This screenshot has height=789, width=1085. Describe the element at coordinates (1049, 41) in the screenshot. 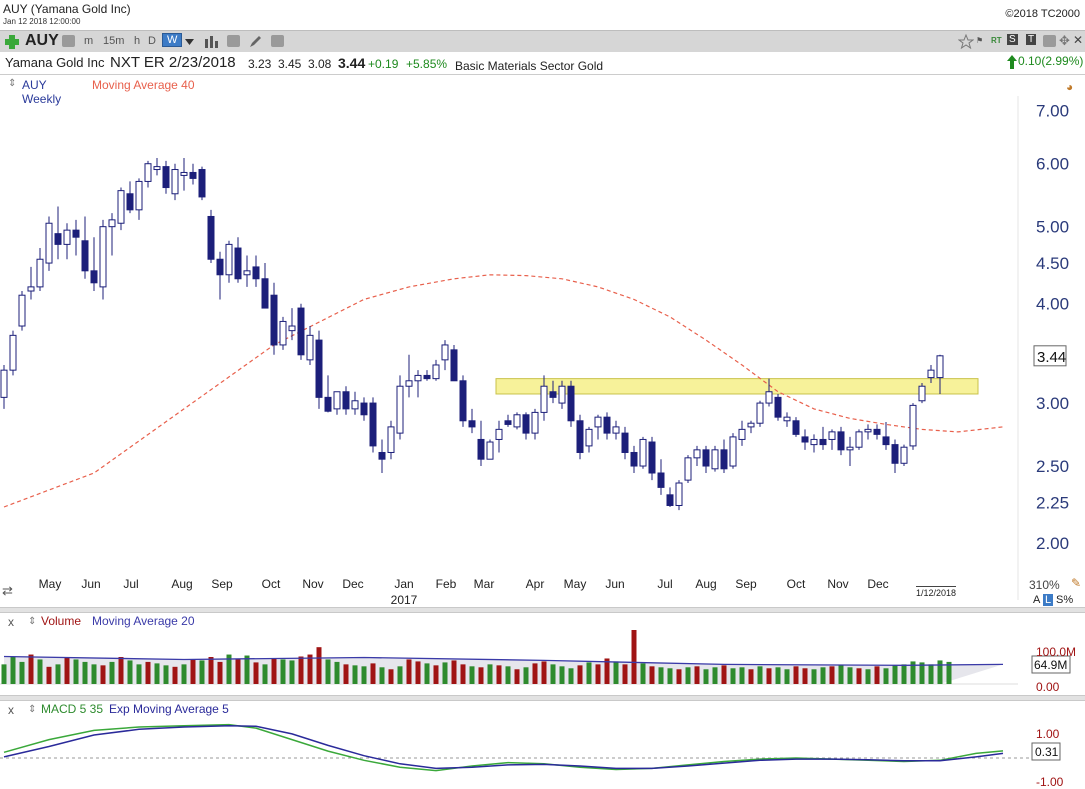

I see `window-icon` at that location.